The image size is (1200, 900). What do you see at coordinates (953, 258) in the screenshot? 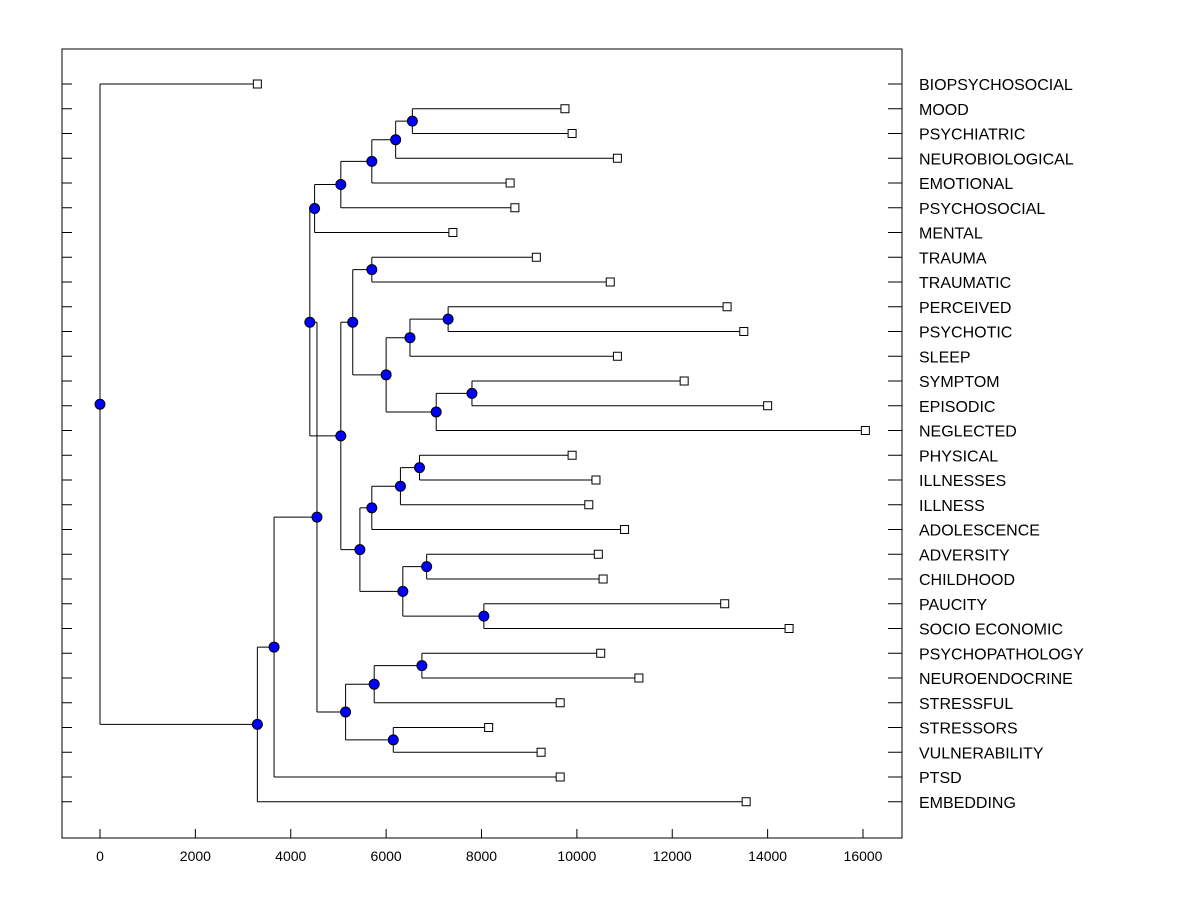
I see `leaf-label-trauma: TRAUMA` at bounding box center [953, 258].